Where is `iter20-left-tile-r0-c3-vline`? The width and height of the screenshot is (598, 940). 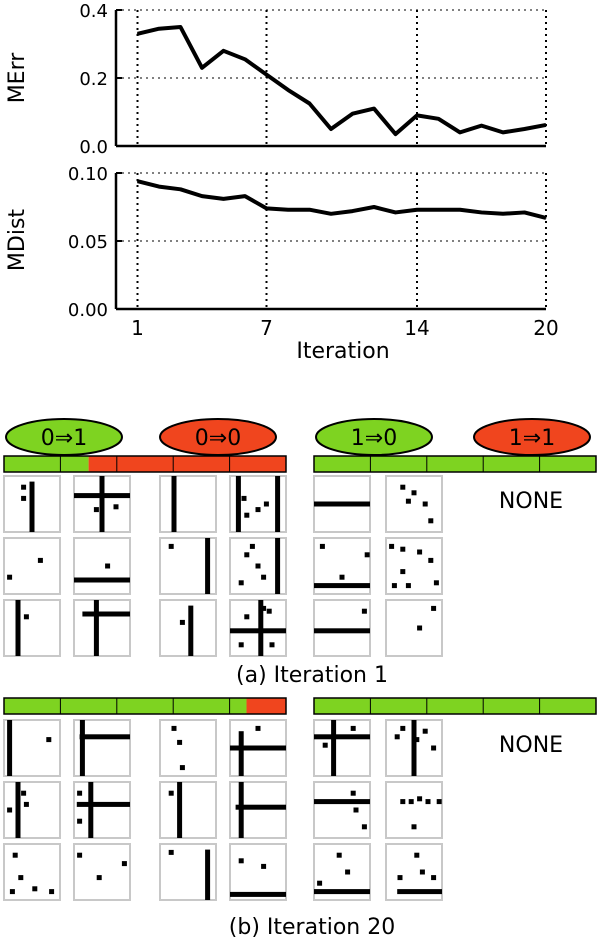
iter20-left-tile-r0-c3-vline is located at coordinates (241, 753).